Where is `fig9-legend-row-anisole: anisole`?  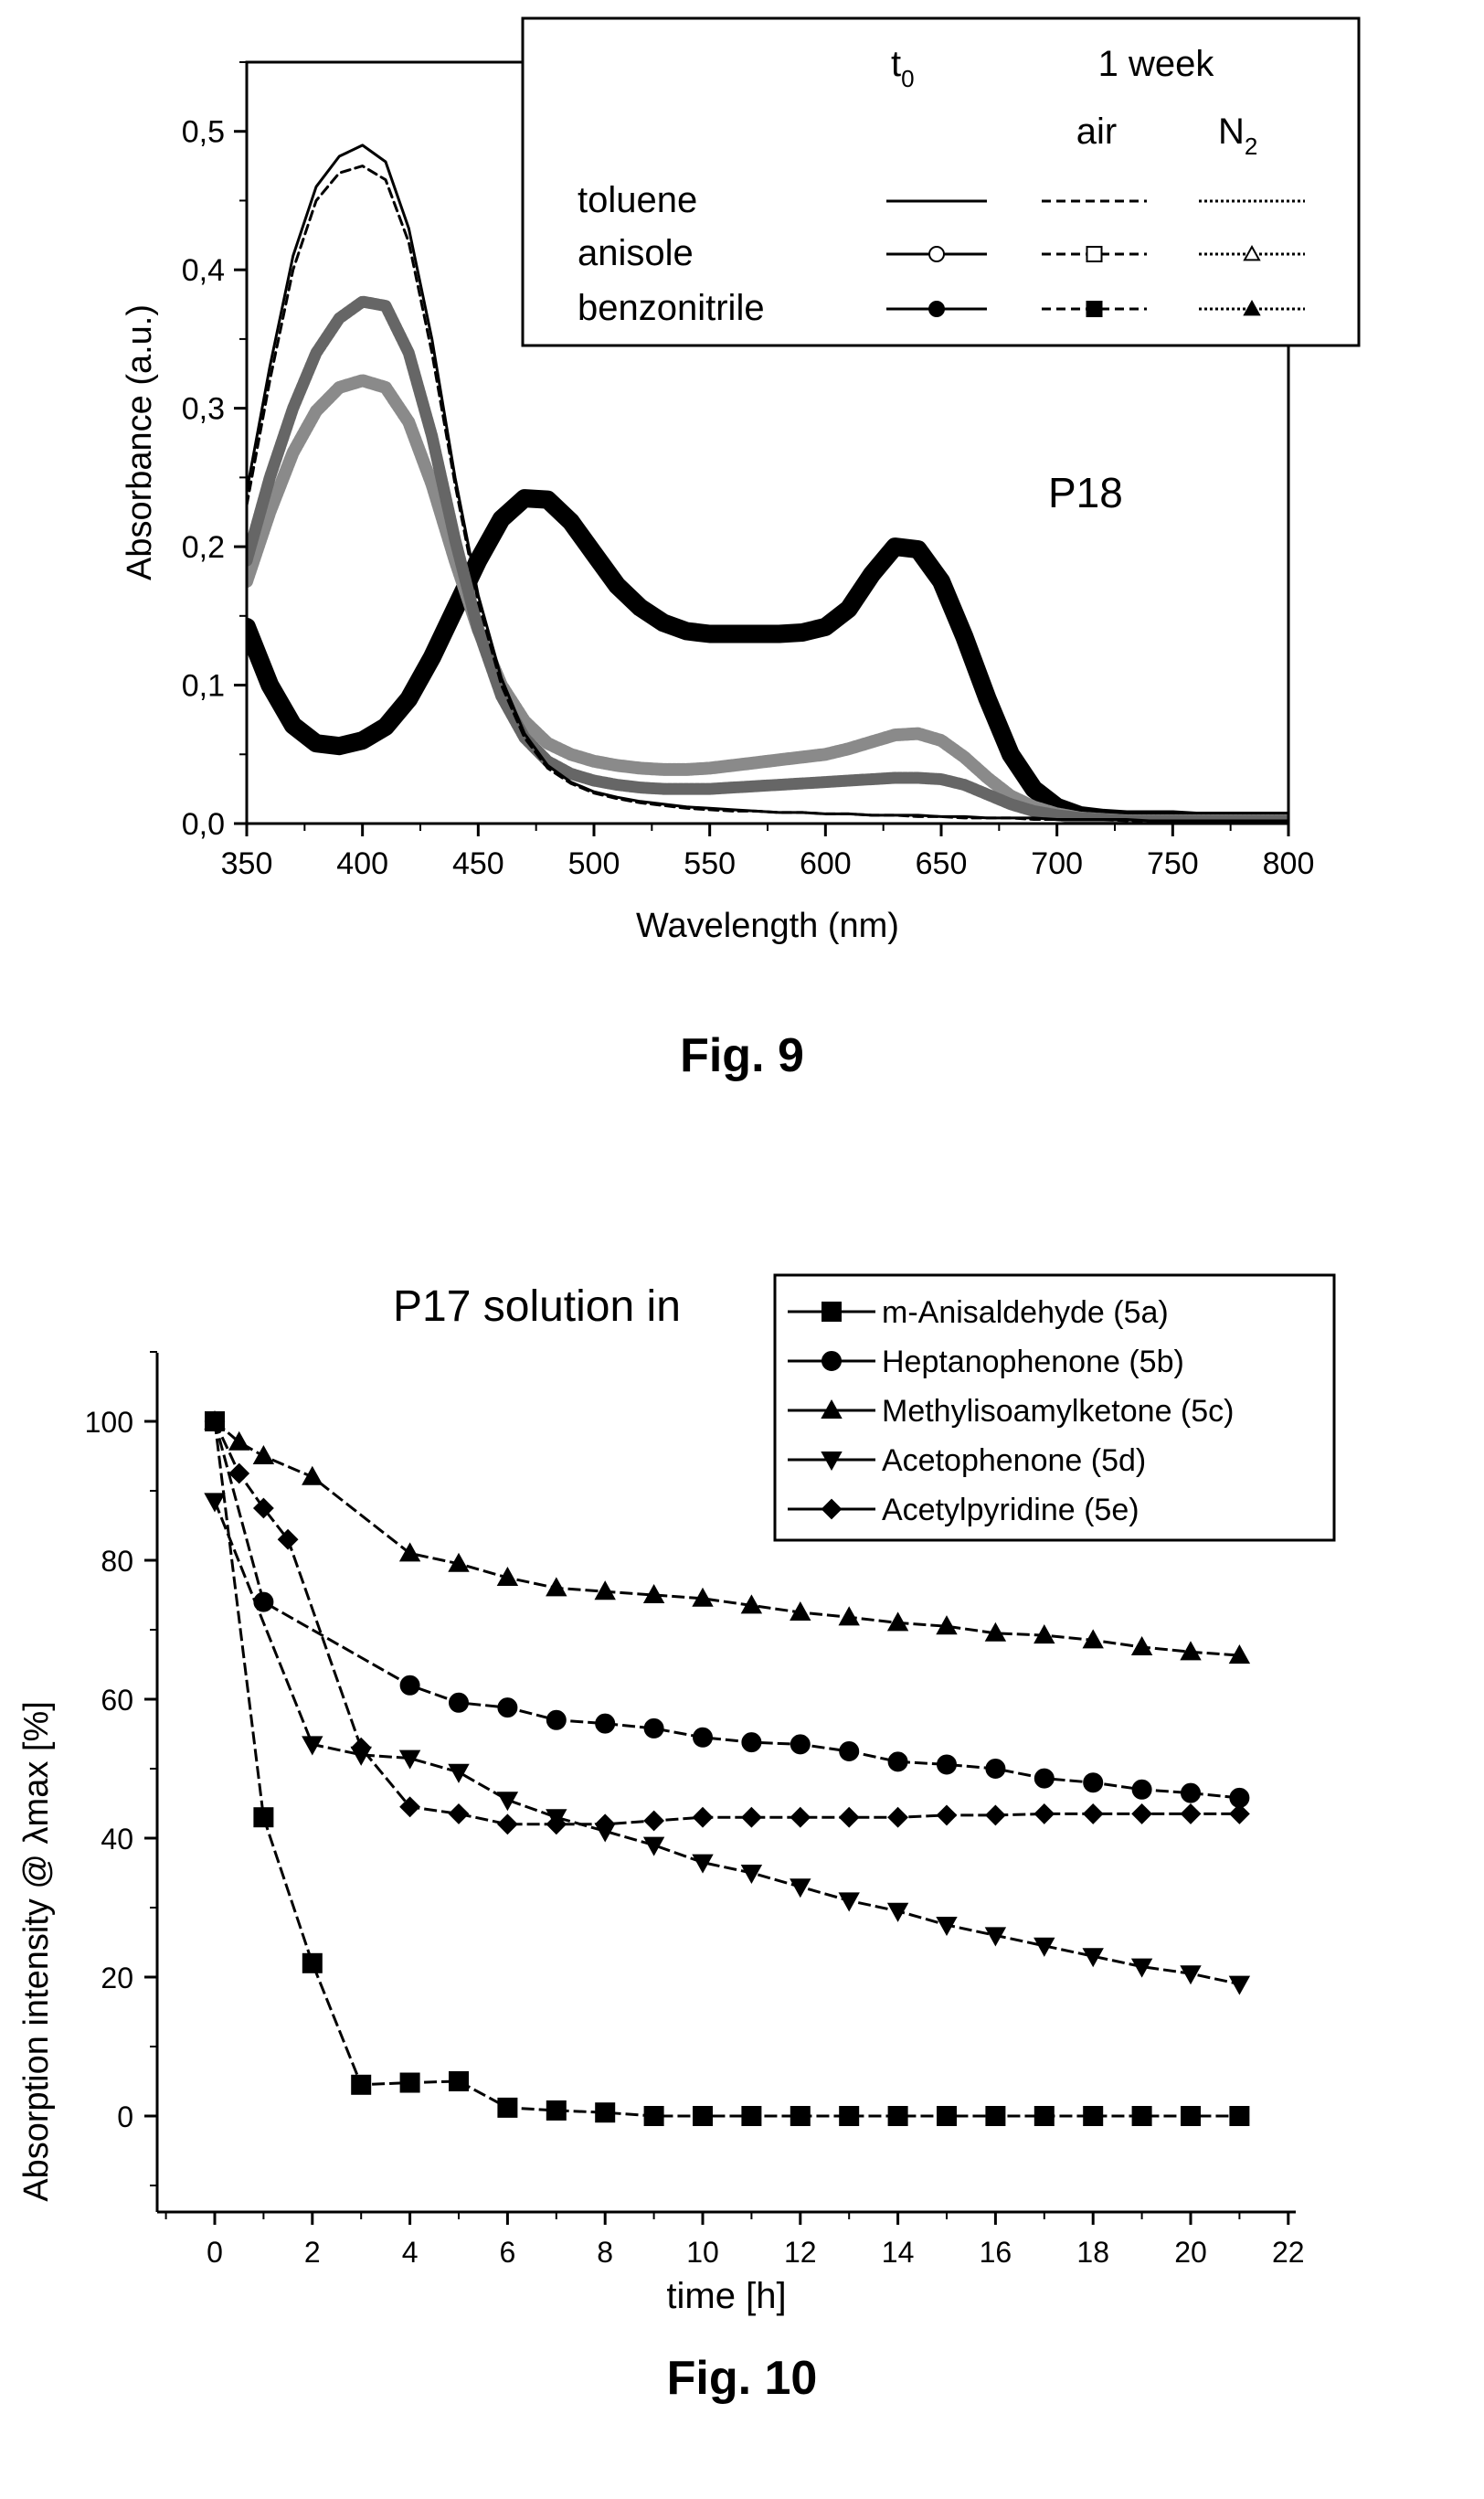 fig9-legend-row-anisole: anisole is located at coordinates (636, 253).